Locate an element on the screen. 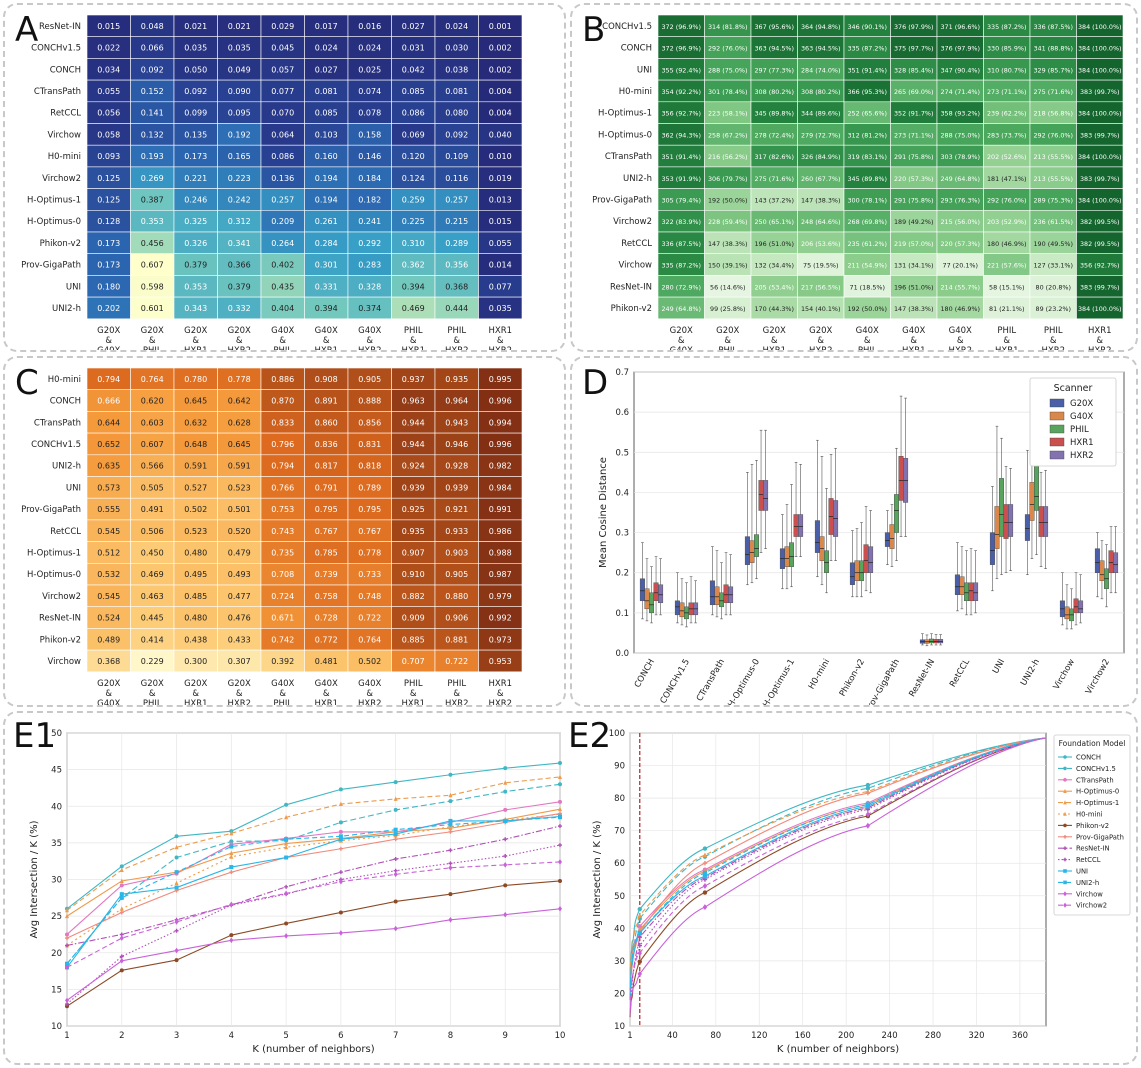 Image resolution: width=1141 pixels, height=1068 pixels. heatmap-a-cell-value: 0.022 is located at coordinates (108, 48).